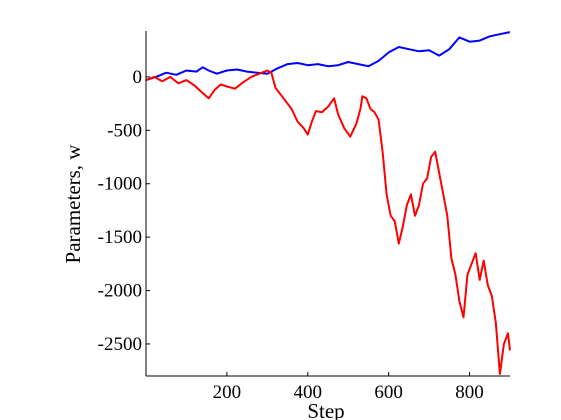 The width and height of the screenshot is (561, 420). What do you see at coordinates (120, 237) in the screenshot?
I see `y-tick-label: -1500` at bounding box center [120, 237].